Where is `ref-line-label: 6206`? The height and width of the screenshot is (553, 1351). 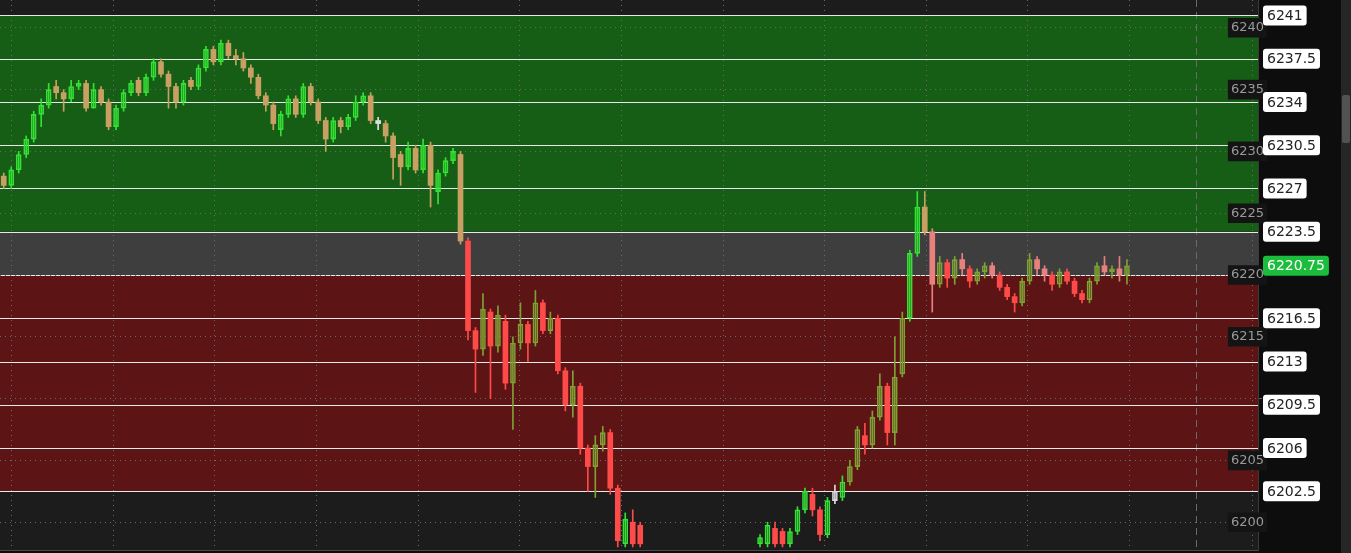
ref-line-label: 6206 is located at coordinates (1285, 447).